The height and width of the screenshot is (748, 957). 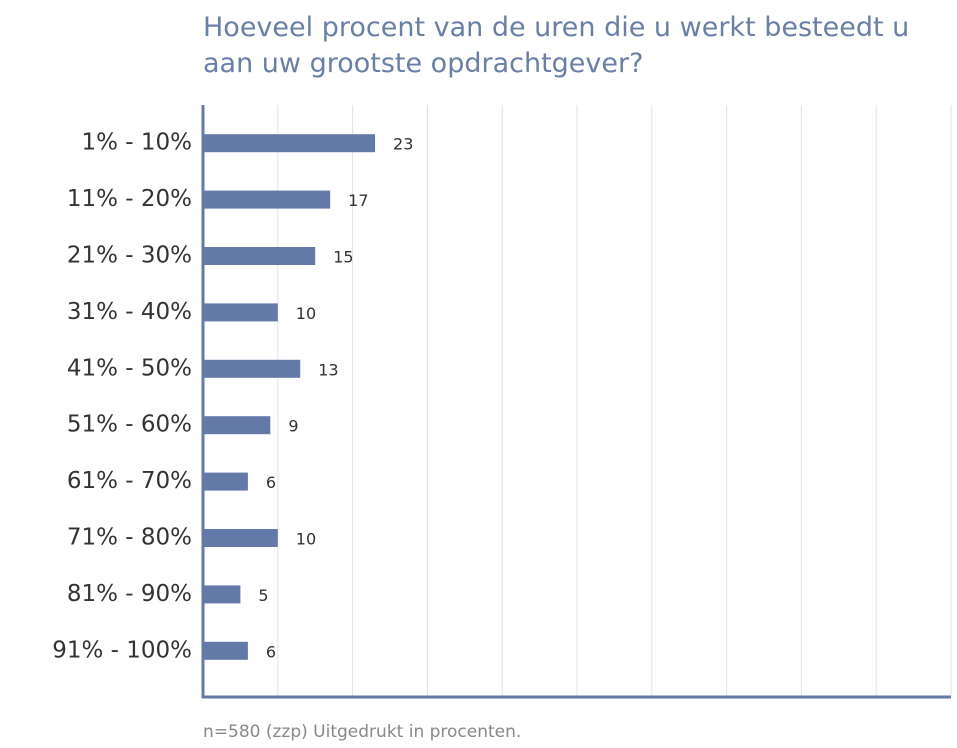 I want to click on y-tick-label: 51% - 60%, so click(x=129, y=425).